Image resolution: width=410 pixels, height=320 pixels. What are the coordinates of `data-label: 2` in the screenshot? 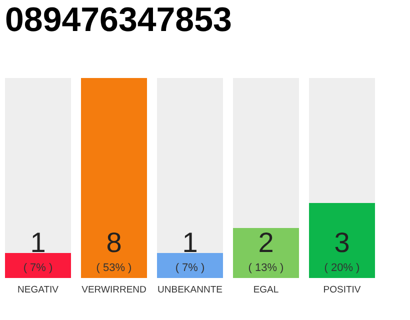 It's located at (266, 242).